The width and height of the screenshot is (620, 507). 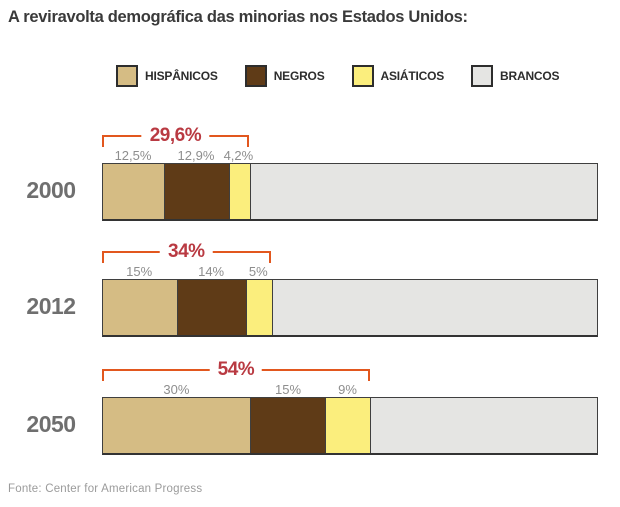 I want to click on legend-label: BRANCOS, so click(x=530, y=76).